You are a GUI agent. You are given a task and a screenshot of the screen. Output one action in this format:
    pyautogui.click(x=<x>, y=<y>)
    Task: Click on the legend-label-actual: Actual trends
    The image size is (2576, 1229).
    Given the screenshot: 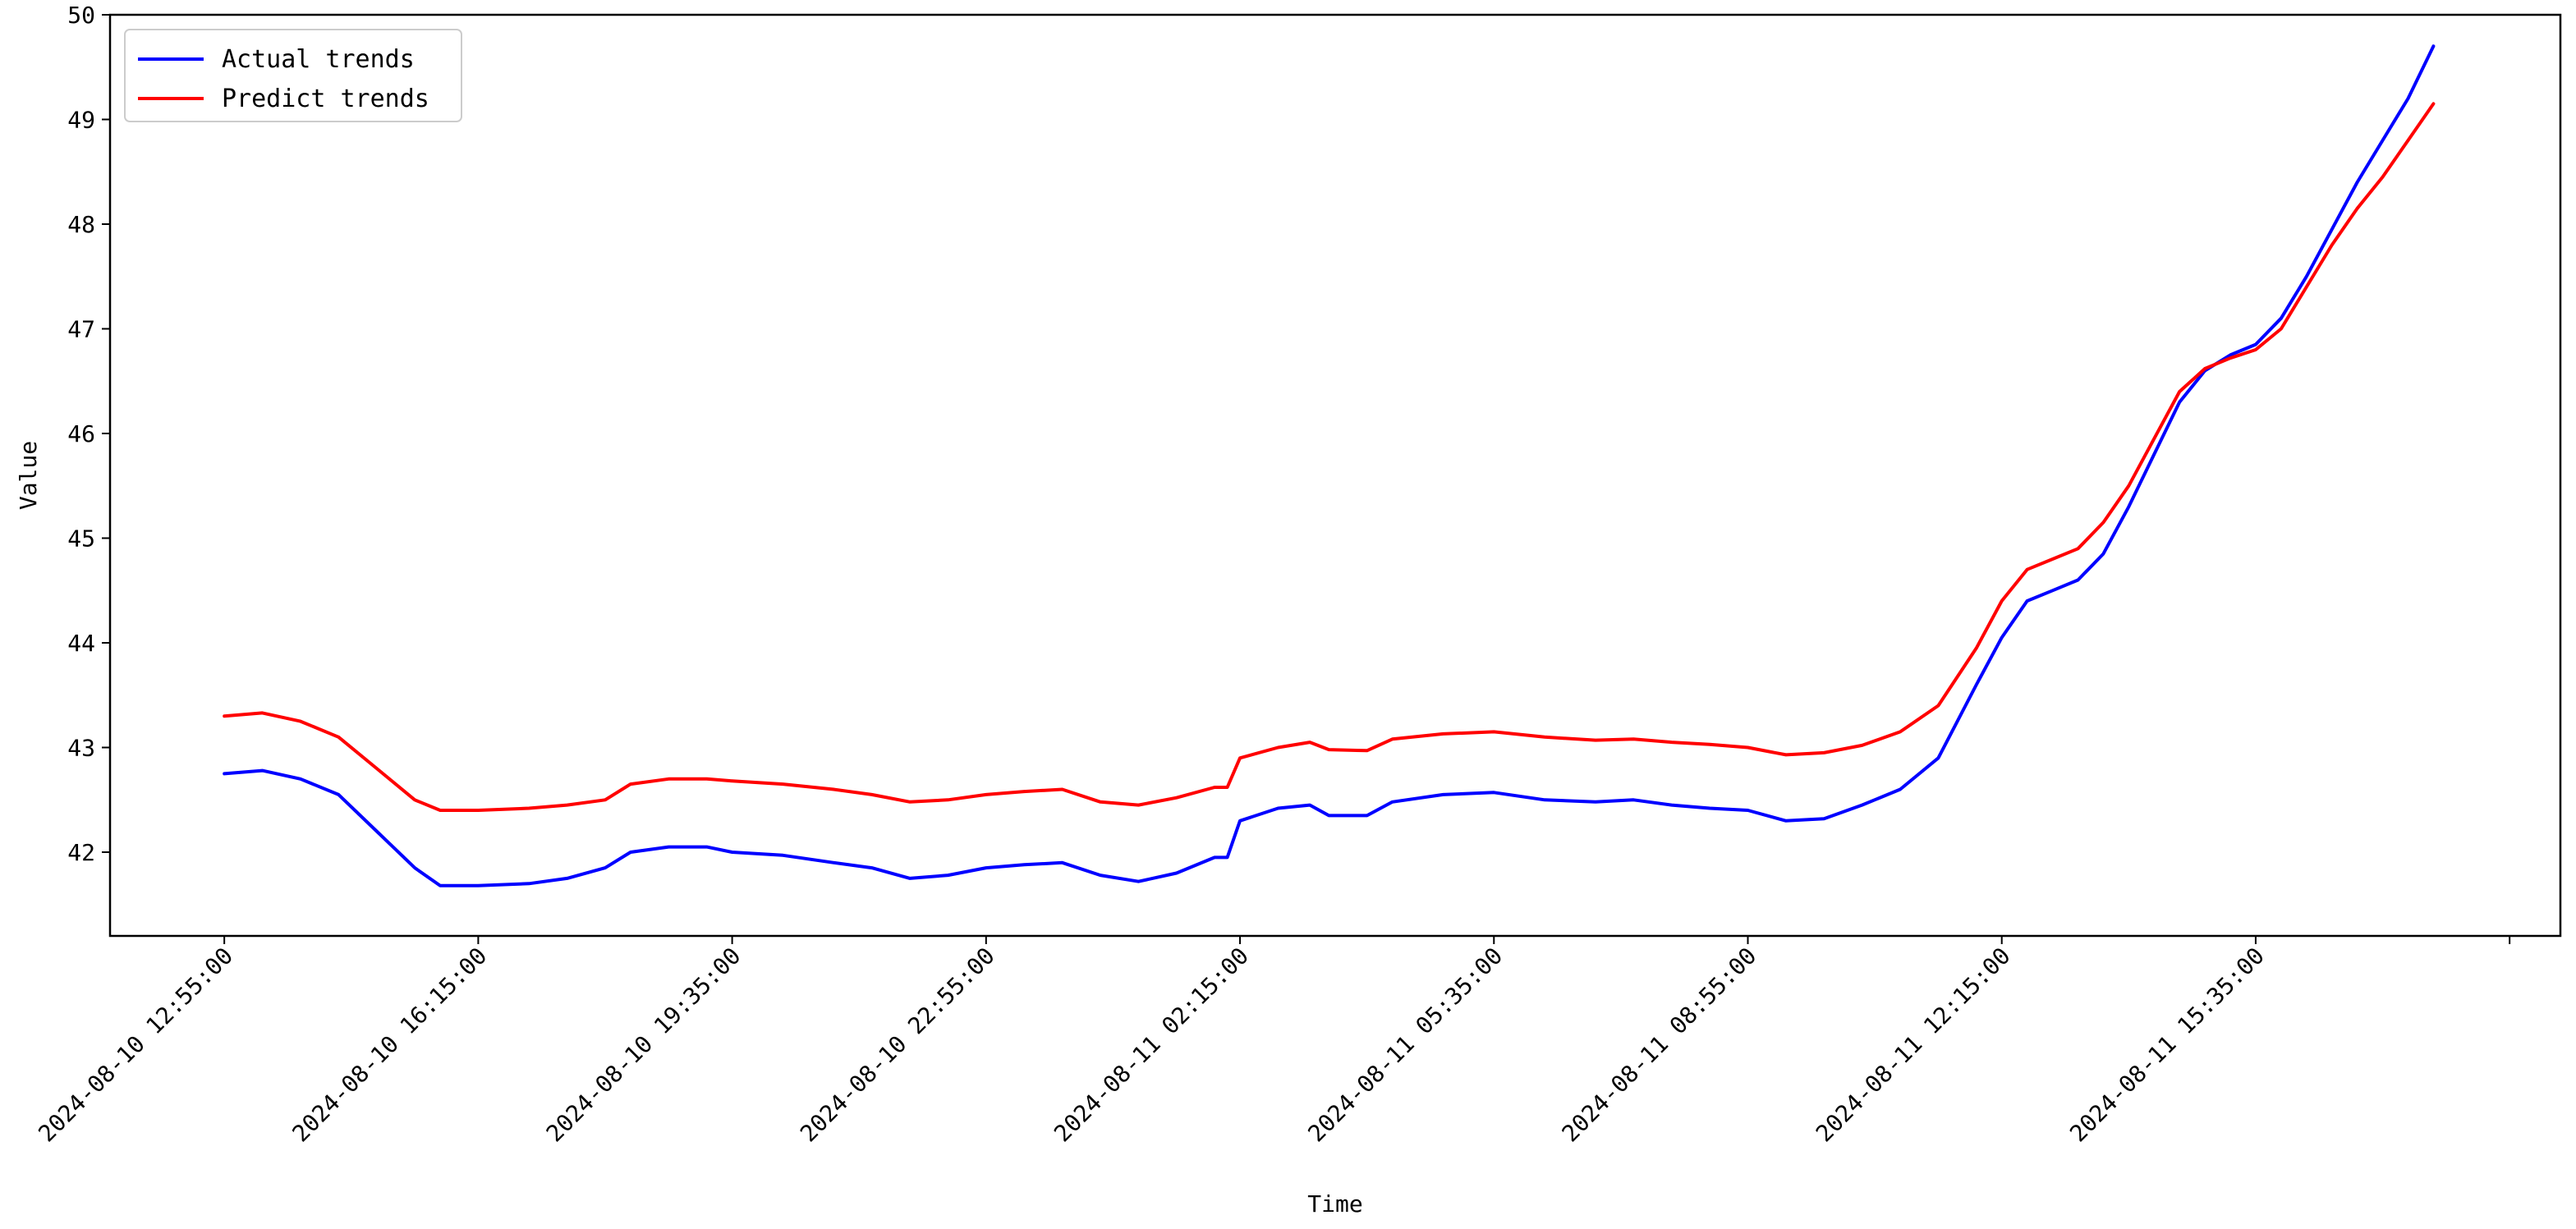 What is the action you would take?
    pyautogui.click(x=318, y=59)
    